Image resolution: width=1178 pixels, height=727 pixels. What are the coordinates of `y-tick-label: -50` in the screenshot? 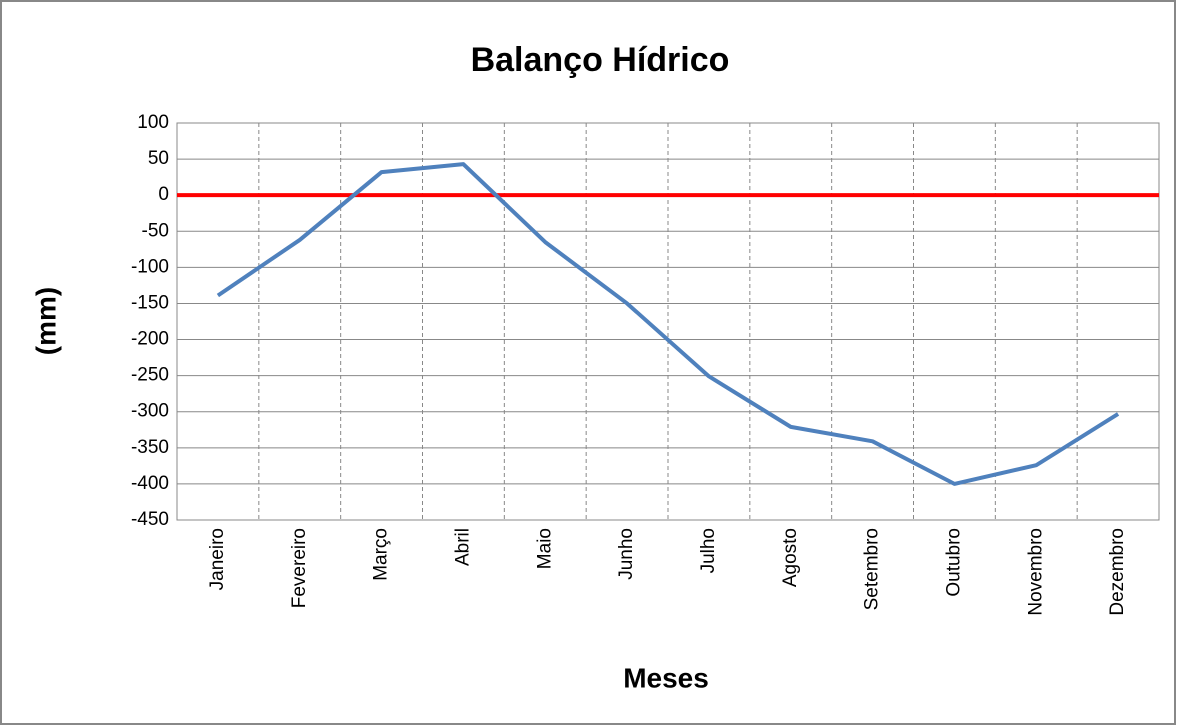 It's located at (155, 230).